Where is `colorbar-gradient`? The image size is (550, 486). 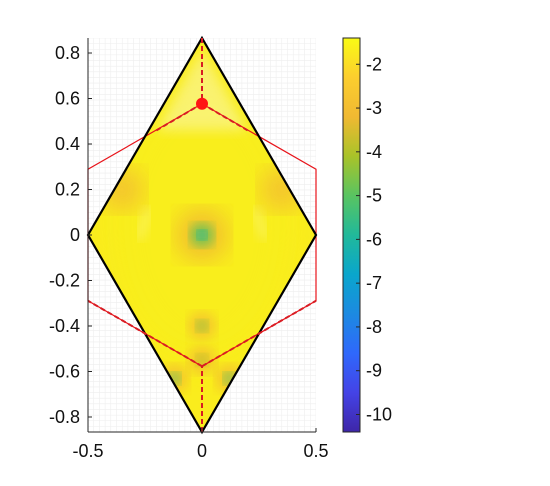
colorbar-gradient is located at coordinates (351, 235).